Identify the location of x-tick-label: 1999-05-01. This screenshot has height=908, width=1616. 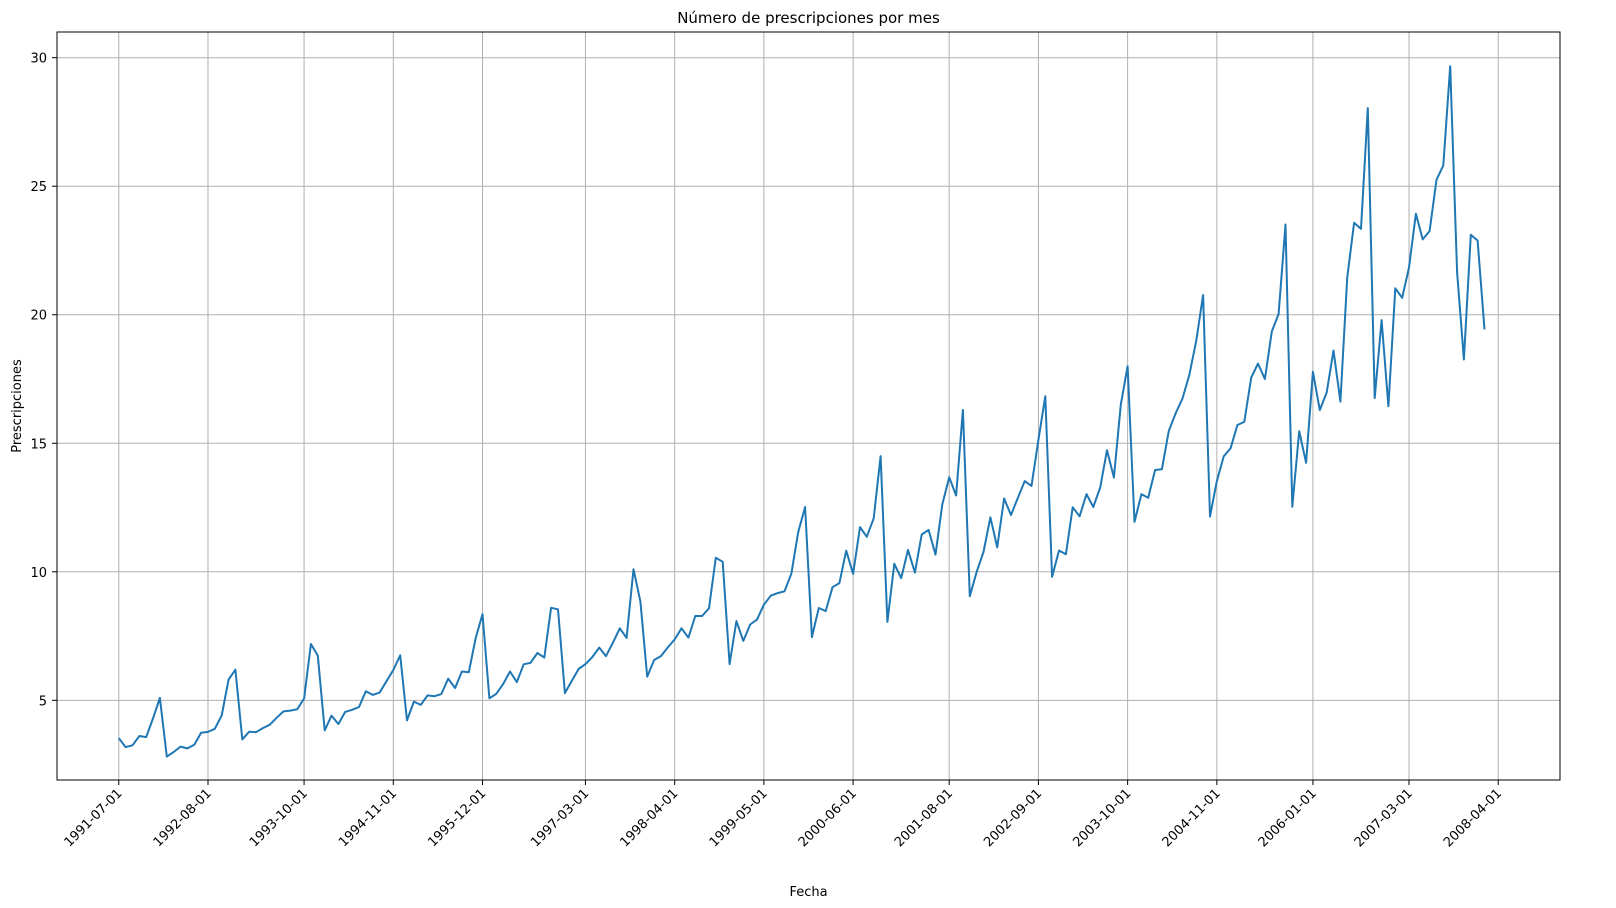
(739, 818).